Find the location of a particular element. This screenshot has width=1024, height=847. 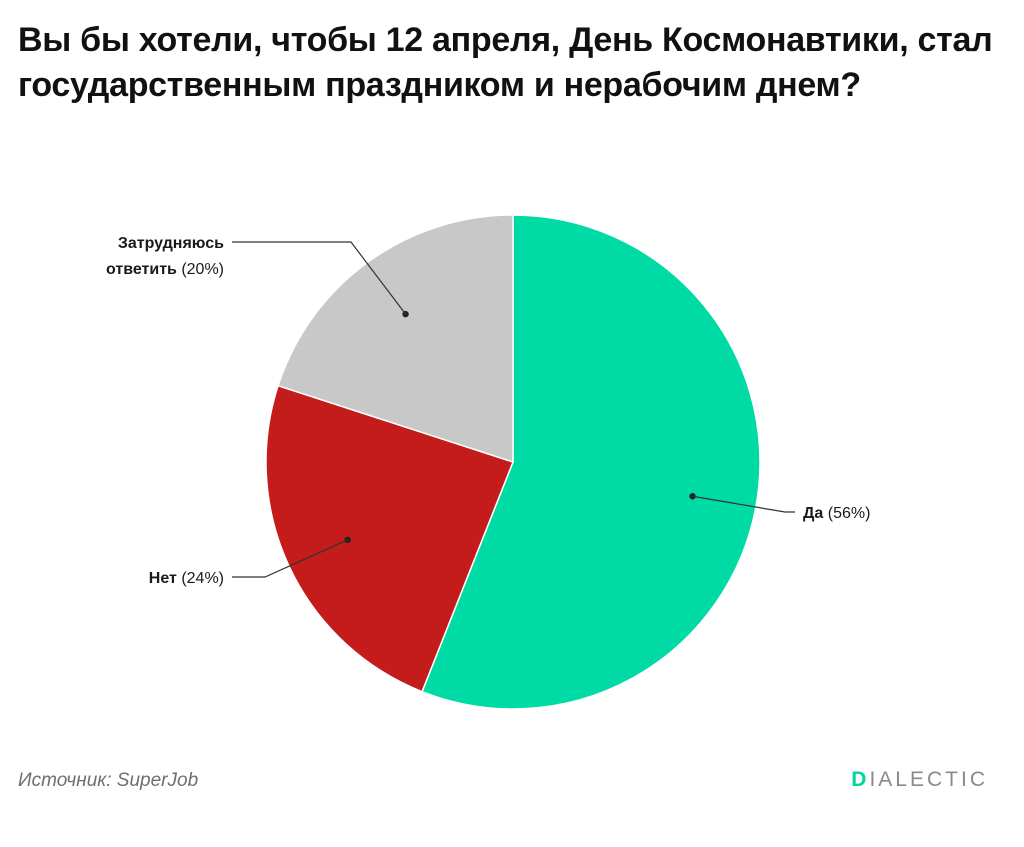

slice-label: ответить (20%) is located at coordinates (165, 269).